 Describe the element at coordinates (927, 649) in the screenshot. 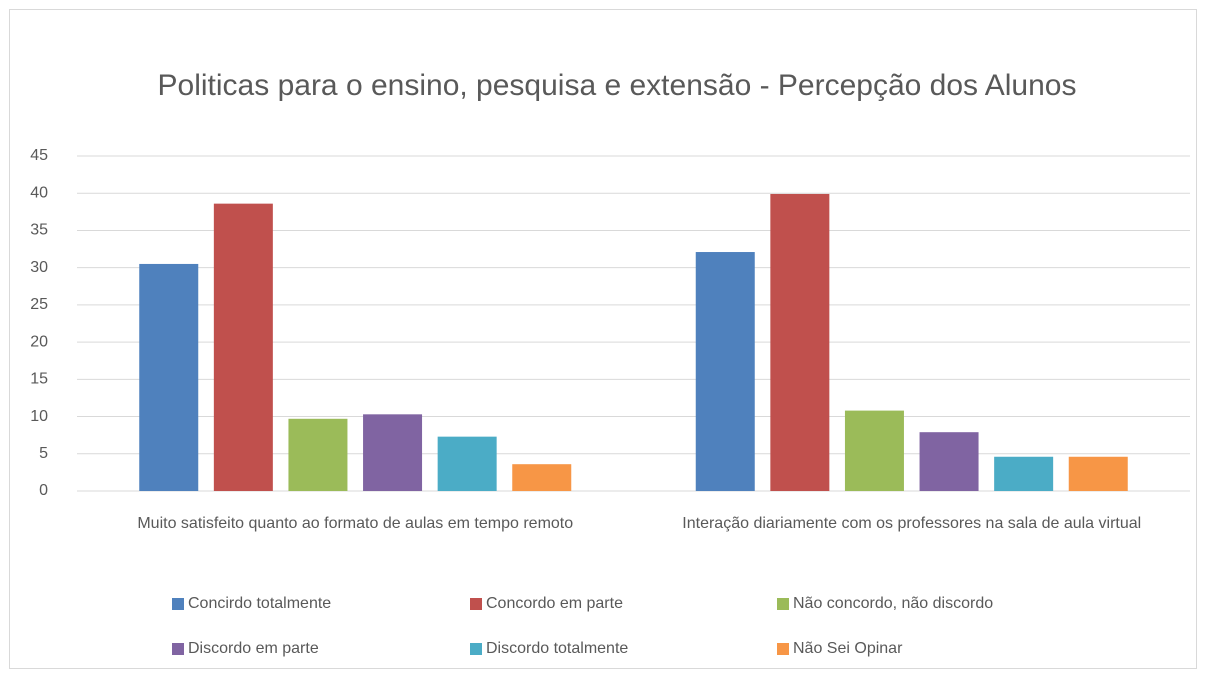

I see `legend-item: Não Sei Opinar` at that location.